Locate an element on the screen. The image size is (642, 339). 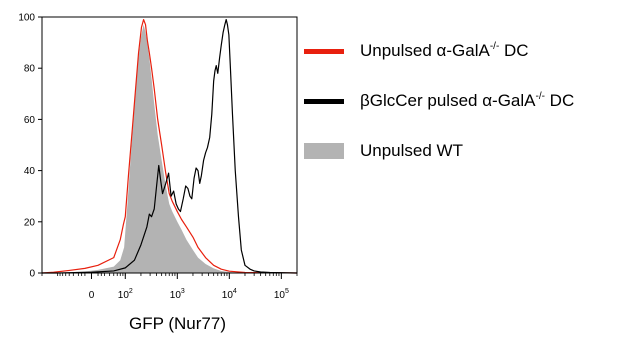
legend-swatch-red is located at coordinates (324, 51).